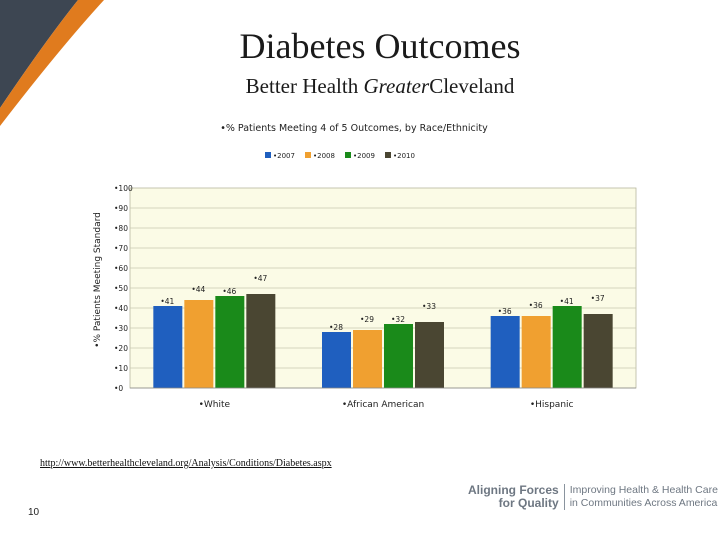 Image resolution: width=720 pixels, height=540 pixels. I want to click on legend-label-2007: •2007, so click(284, 156).